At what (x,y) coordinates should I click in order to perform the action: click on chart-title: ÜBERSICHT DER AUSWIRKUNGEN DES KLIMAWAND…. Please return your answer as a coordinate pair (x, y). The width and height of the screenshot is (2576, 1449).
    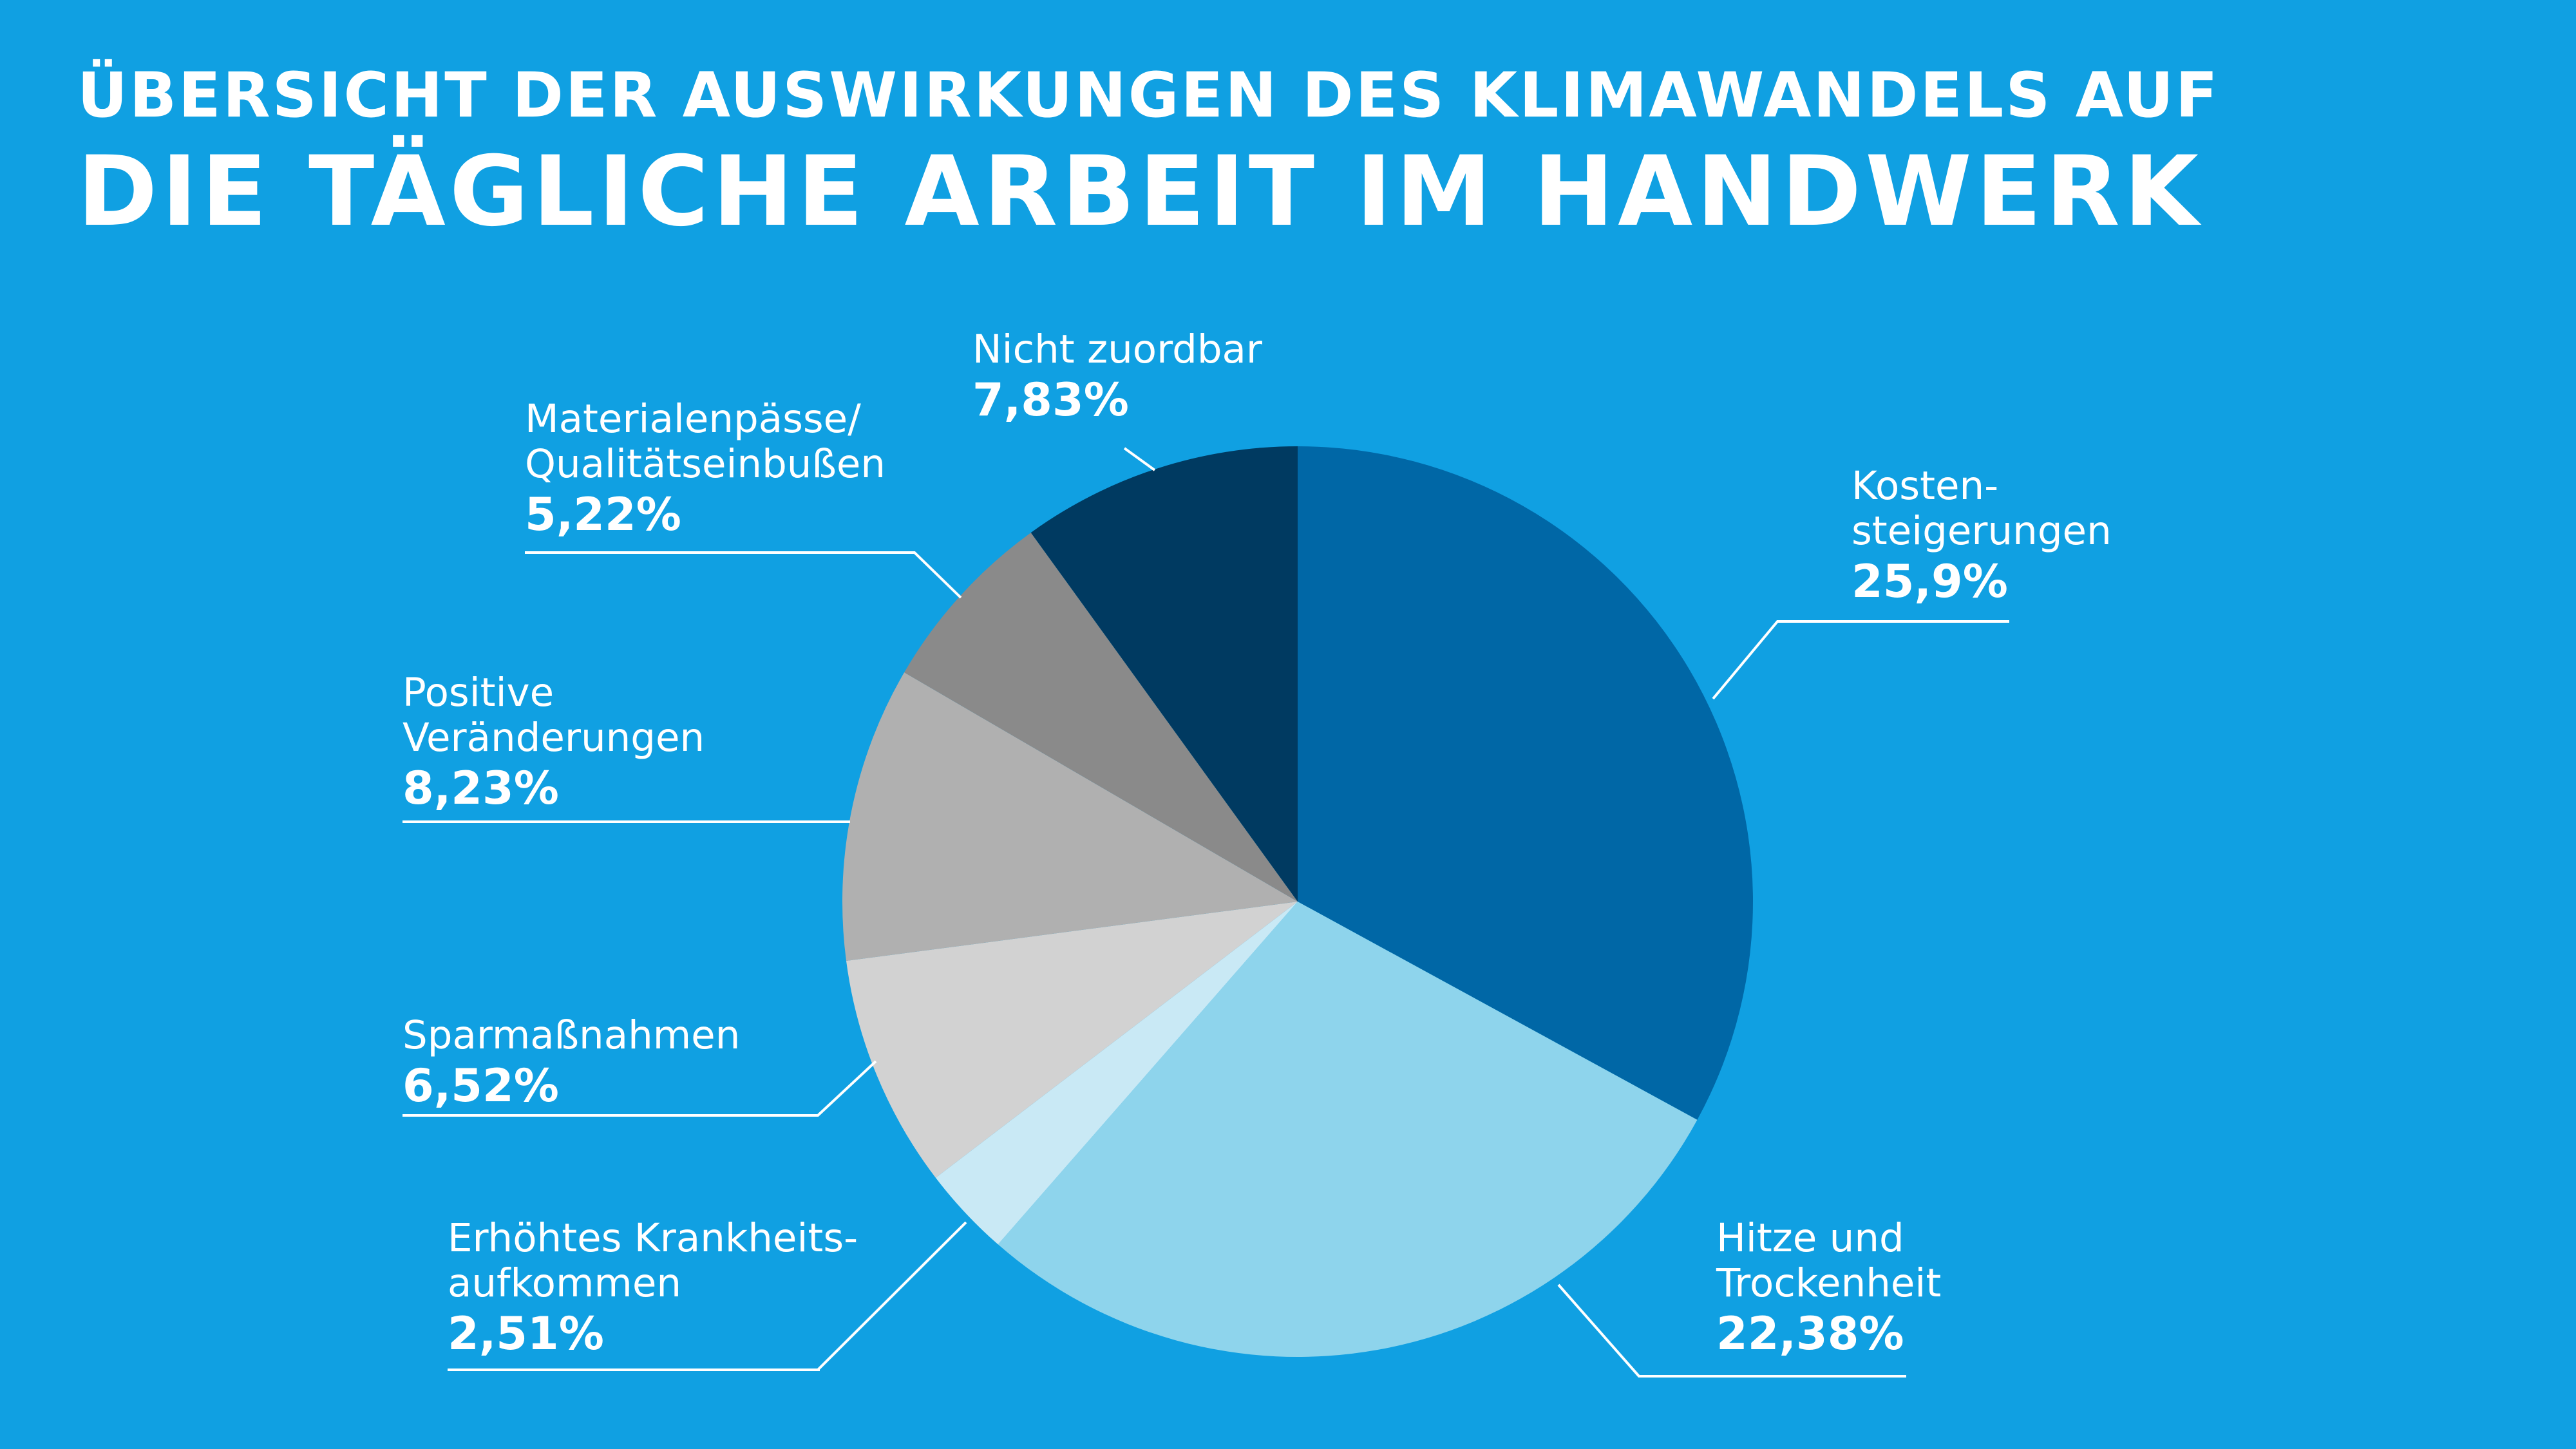
    Looking at the image, I should click on (1148, 153).